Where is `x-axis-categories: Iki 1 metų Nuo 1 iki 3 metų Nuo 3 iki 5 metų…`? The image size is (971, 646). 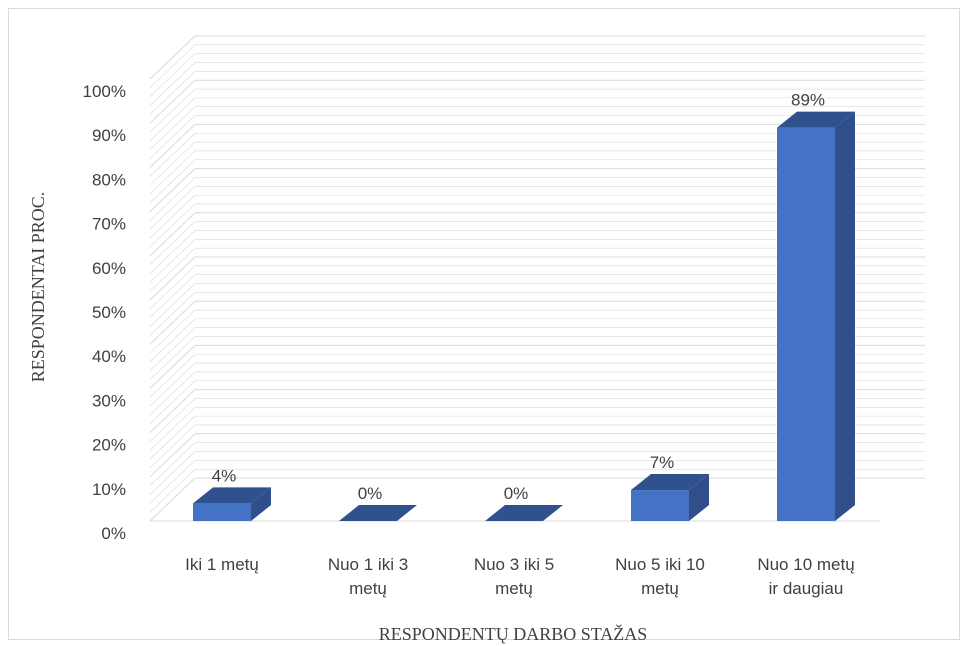 x-axis-categories: Iki 1 metų Nuo 1 iki 3 metų Nuo 3 iki 5 metų… is located at coordinates (520, 576).